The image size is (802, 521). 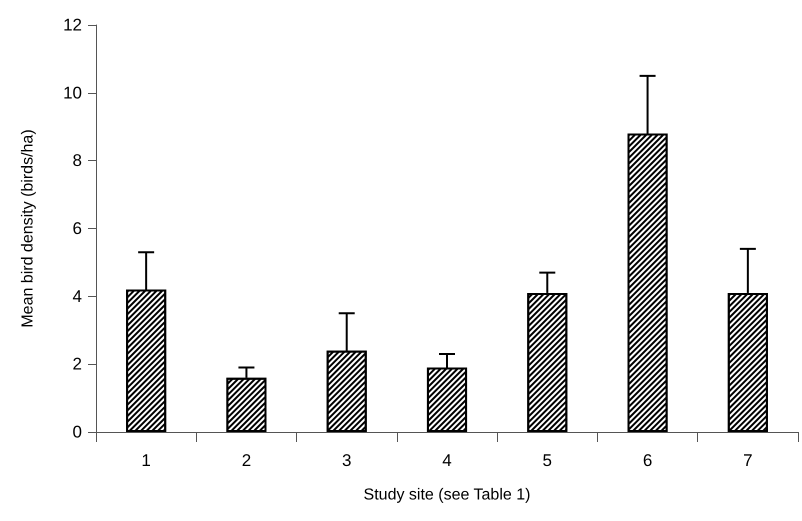 I want to click on y-tick-label: 4, so click(x=77, y=296).